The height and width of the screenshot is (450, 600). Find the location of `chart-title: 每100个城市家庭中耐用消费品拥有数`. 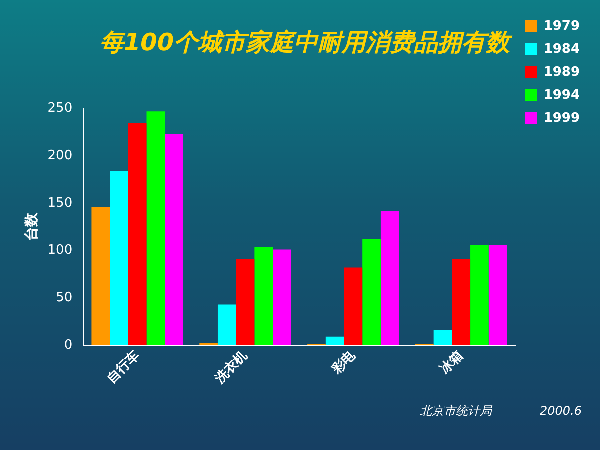

chart-title: 每100个城市家庭中耐用消费品拥有数 is located at coordinates (307, 42).